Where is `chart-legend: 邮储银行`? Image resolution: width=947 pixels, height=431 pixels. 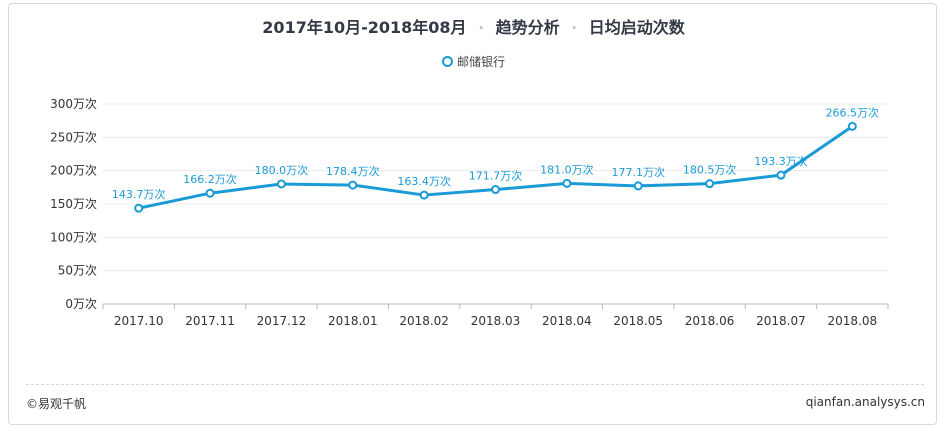
chart-legend: 邮储银行 is located at coordinates (473, 61).